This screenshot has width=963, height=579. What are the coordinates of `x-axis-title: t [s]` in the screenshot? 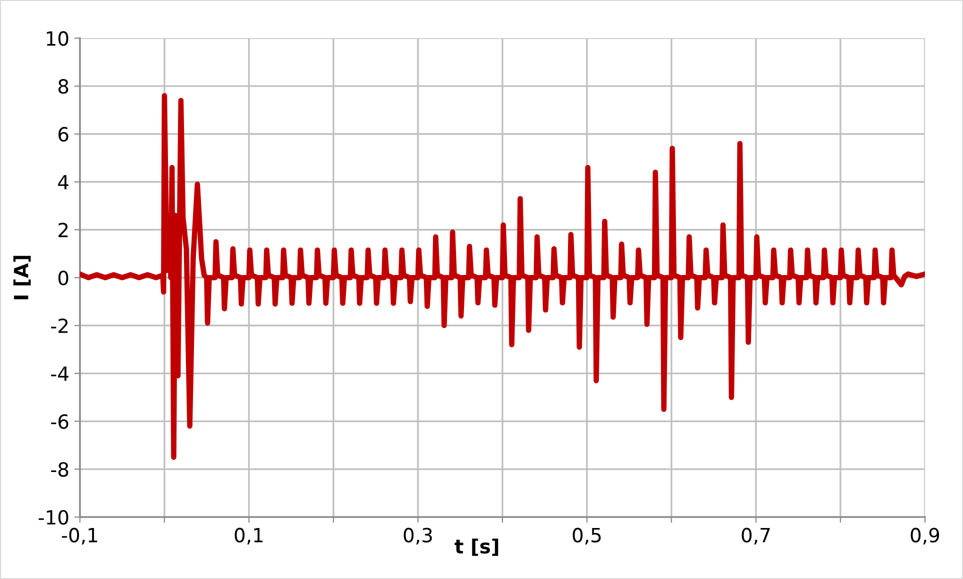 It's located at (476, 547).